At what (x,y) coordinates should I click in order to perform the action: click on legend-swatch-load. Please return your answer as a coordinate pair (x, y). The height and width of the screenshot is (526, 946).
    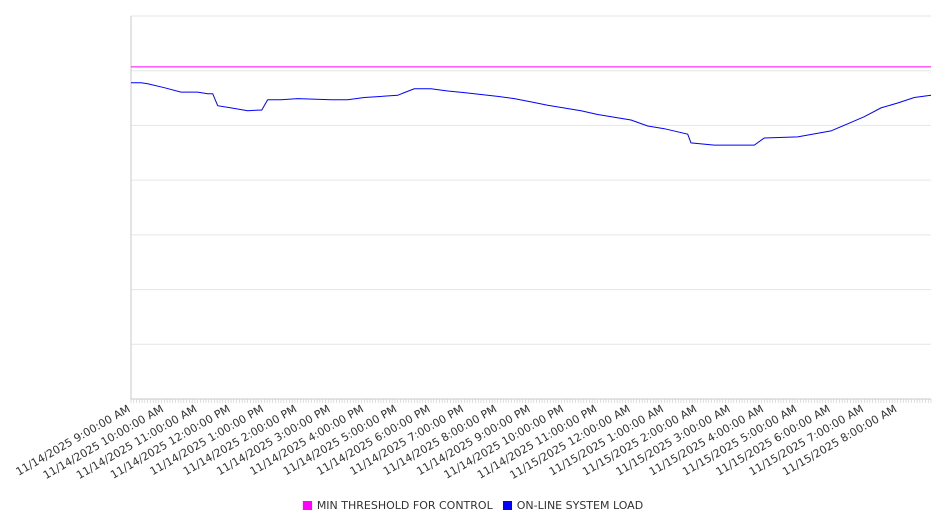
    Looking at the image, I should click on (507, 505).